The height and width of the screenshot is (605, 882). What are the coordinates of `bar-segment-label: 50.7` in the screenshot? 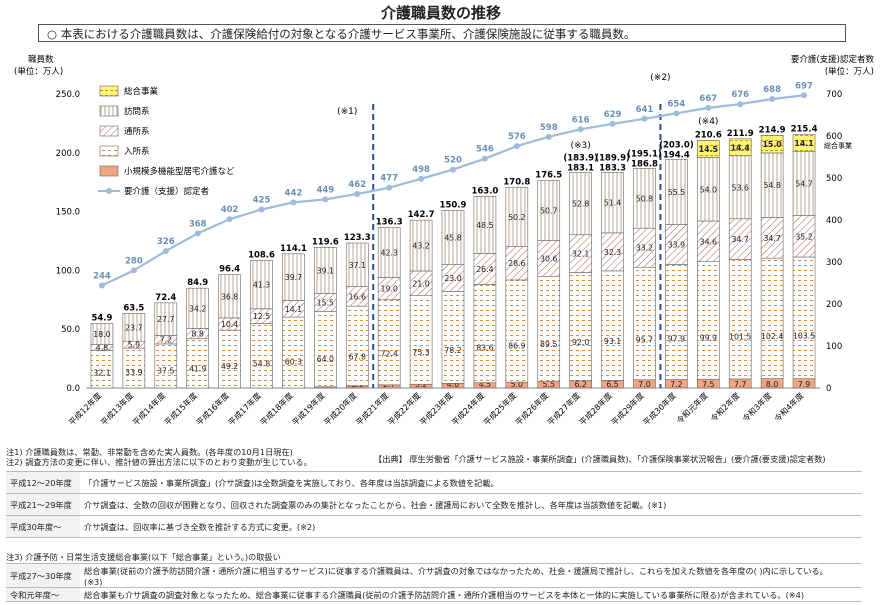 It's located at (548, 210).